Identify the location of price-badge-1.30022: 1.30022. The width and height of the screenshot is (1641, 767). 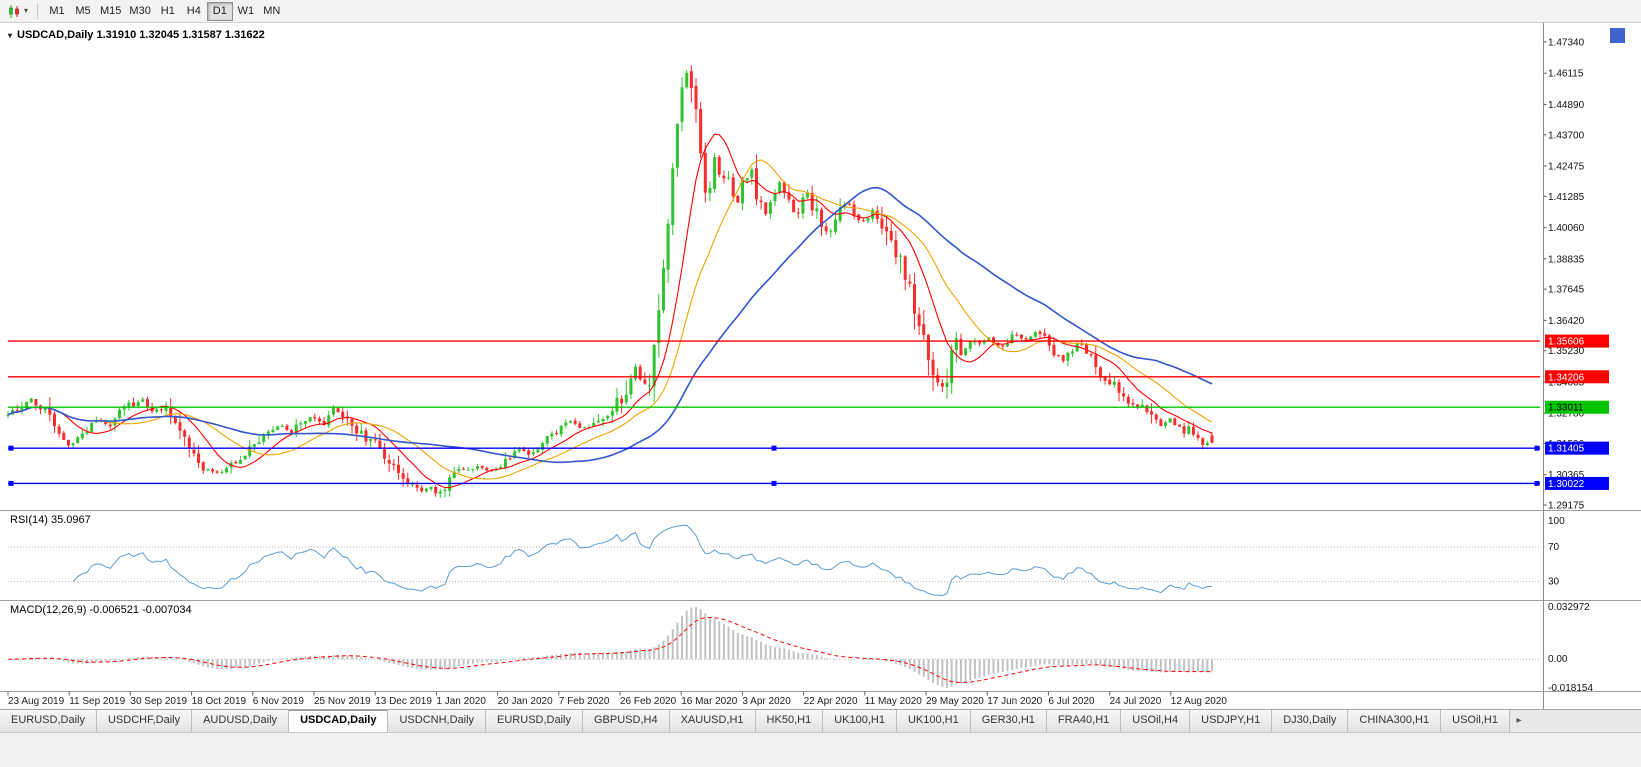
(1577, 483).